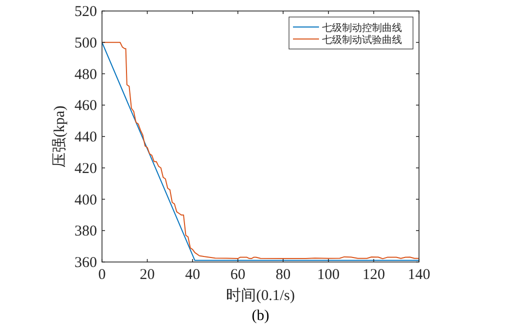  What do you see at coordinates (192, 275) in the screenshot?
I see `x-tick-label: 40` at bounding box center [192, 275].